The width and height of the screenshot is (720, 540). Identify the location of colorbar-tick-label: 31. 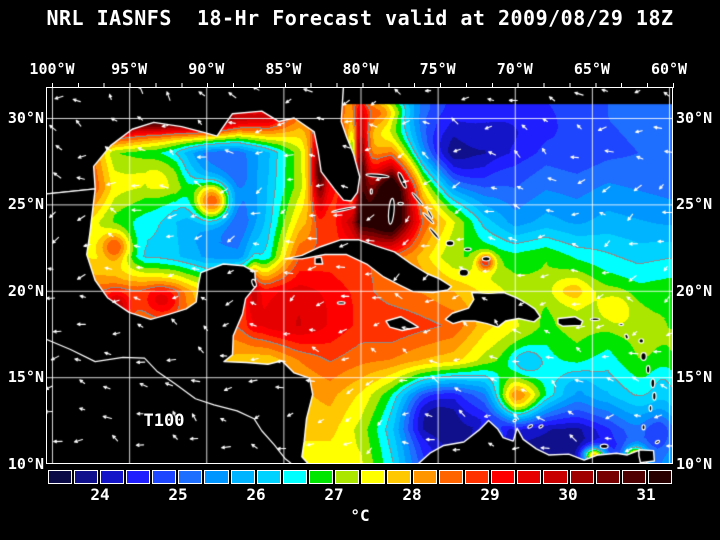
(646, 494).